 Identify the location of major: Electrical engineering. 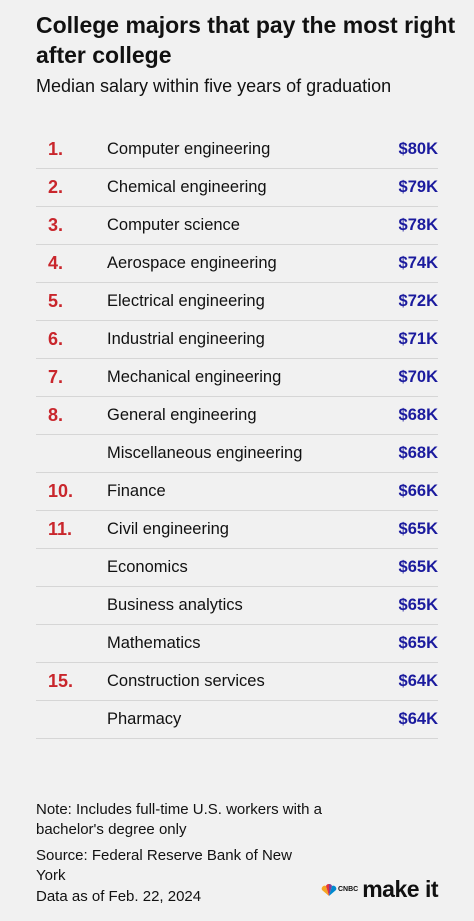
(186, 301).